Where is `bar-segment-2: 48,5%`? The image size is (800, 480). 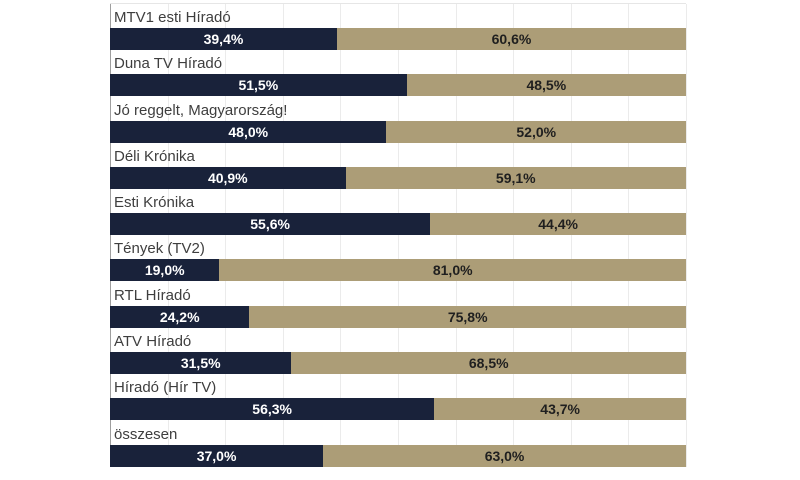
bar-segment-2: 48,5% is located at coordinates (546, 85).